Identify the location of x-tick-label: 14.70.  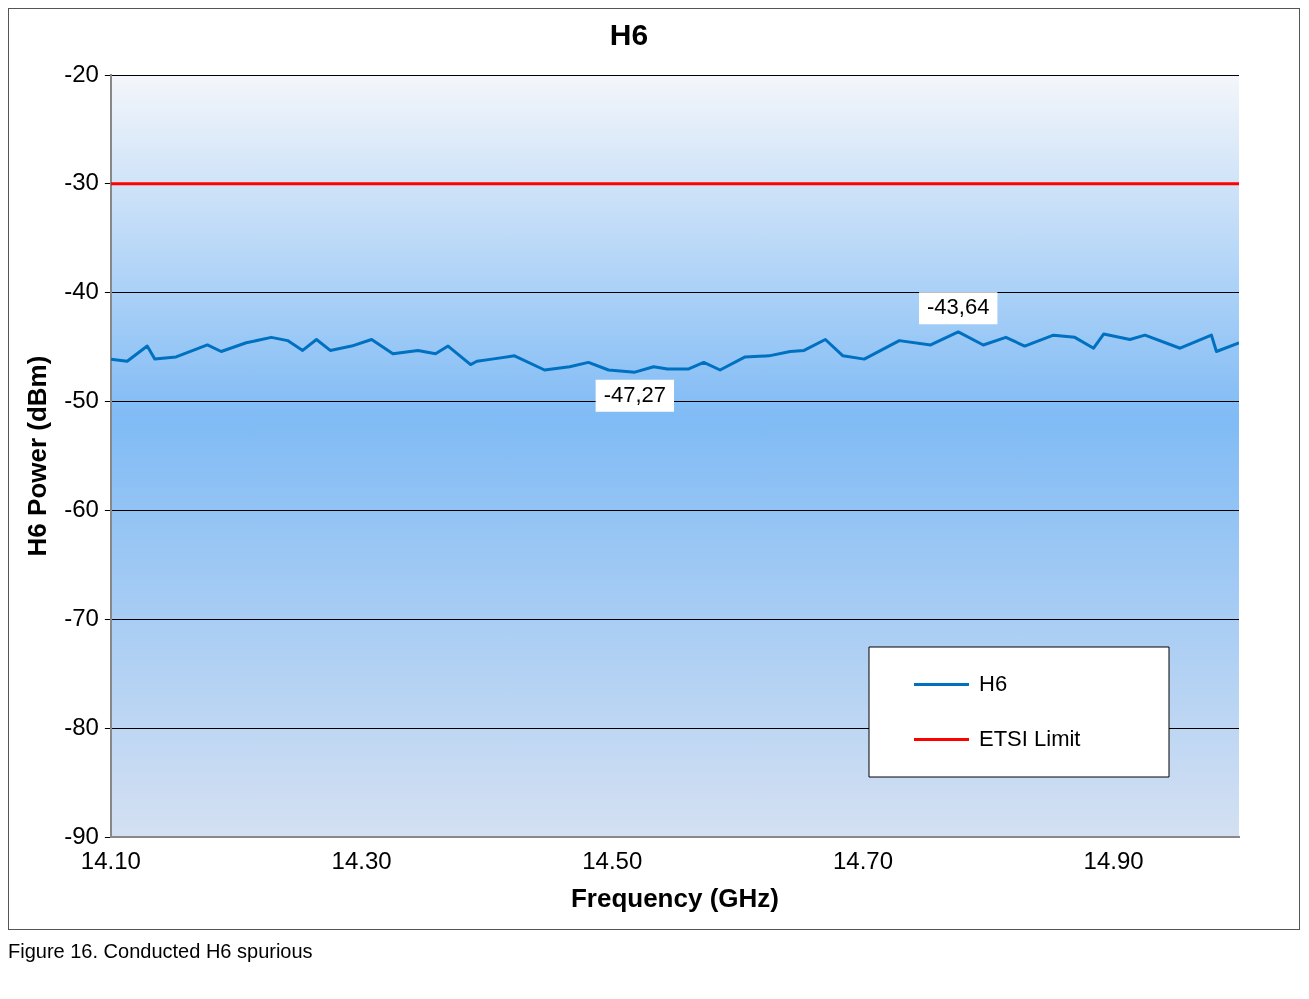
(862, 861).